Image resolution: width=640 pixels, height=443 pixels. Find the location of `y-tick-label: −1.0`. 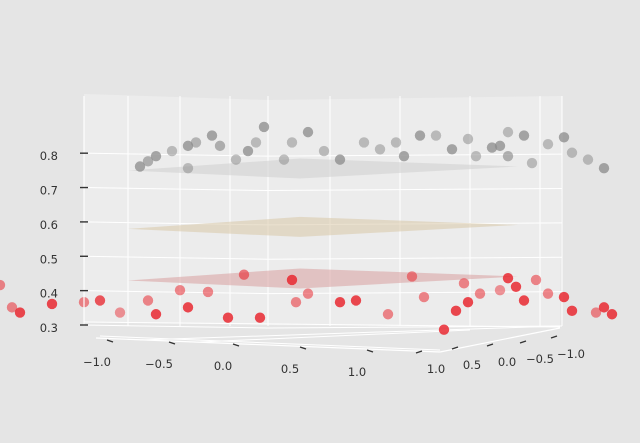

y-tick-label: −1.0 is located at coordinates (571, 354).